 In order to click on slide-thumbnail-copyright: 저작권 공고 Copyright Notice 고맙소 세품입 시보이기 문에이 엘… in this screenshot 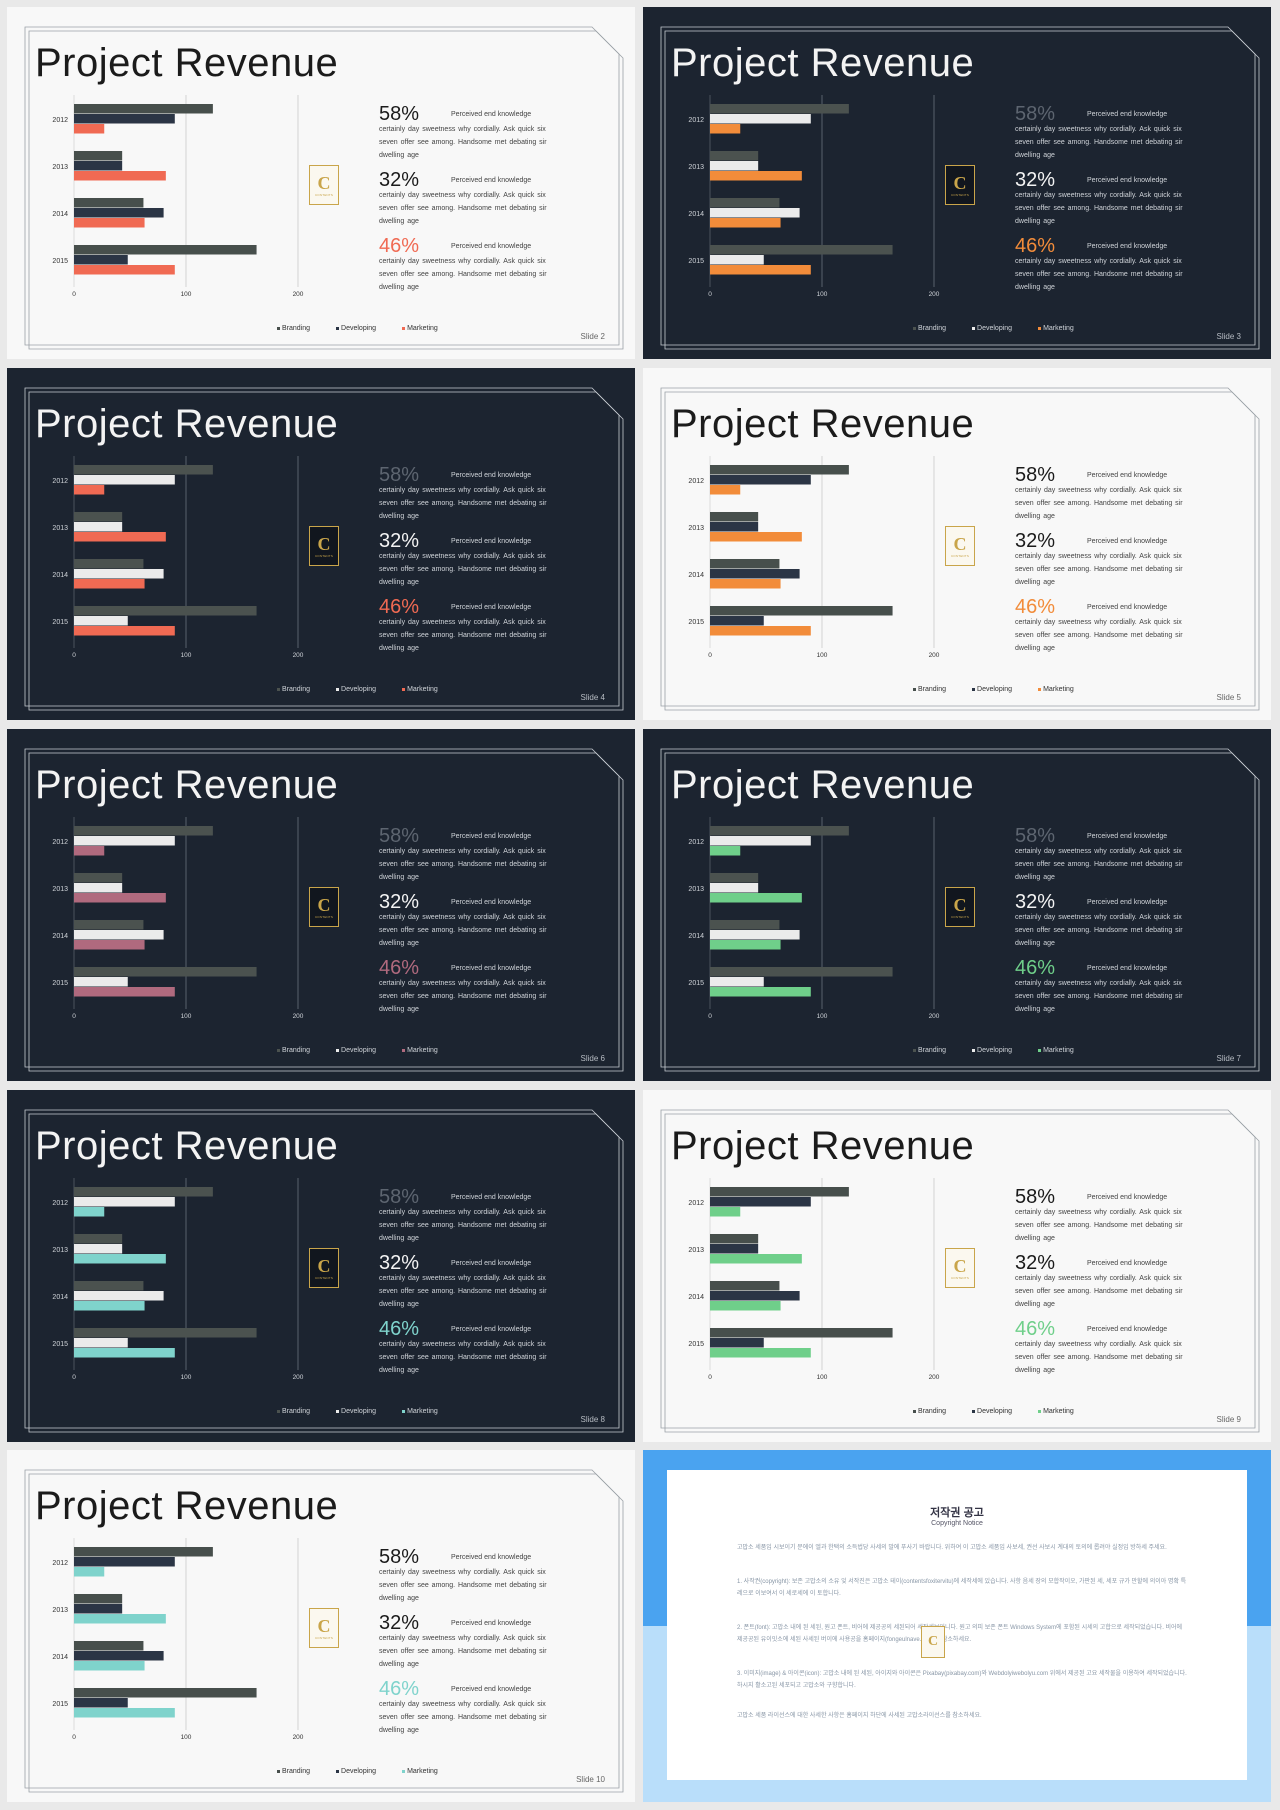, I will do `click(957, 1626)`.